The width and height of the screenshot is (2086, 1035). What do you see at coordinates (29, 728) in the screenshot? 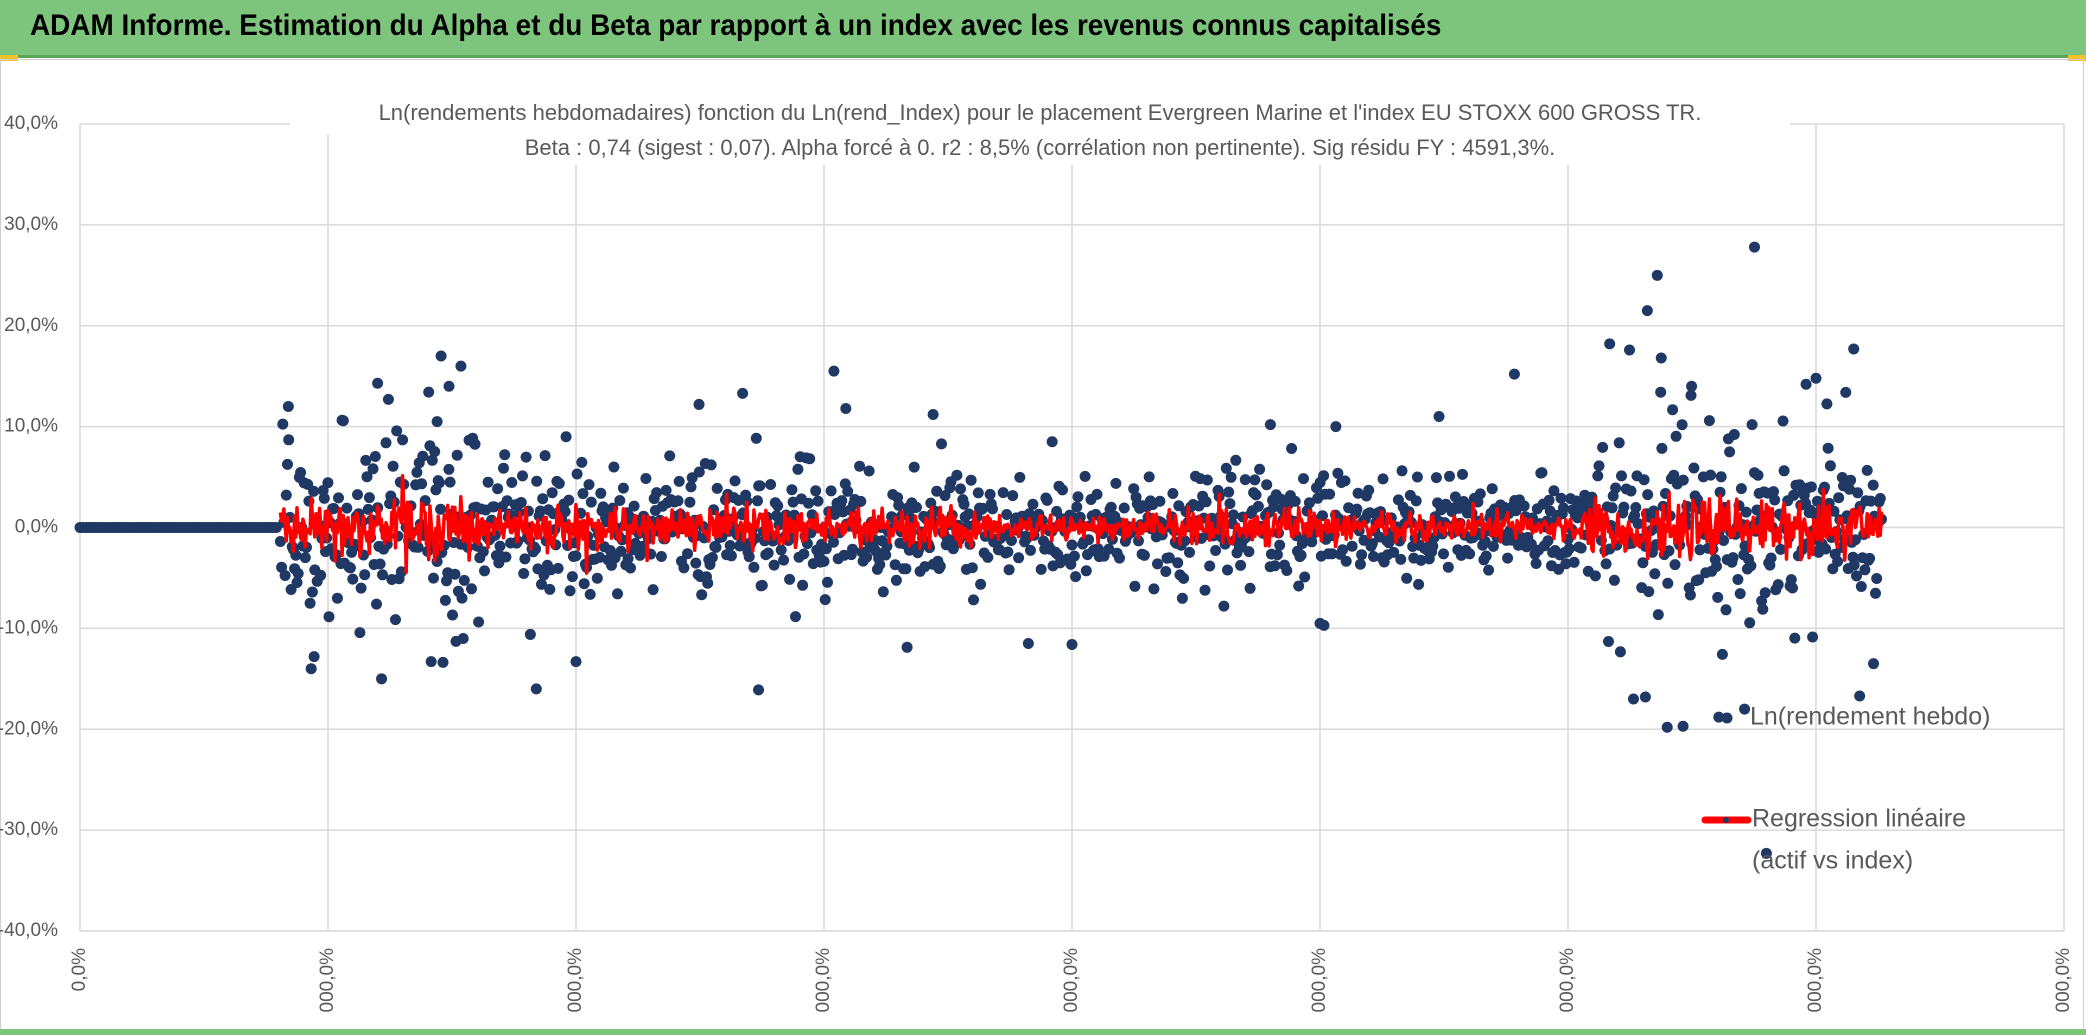
I see `y-tick-label: -20,0%` at bounding box center [29, 728].